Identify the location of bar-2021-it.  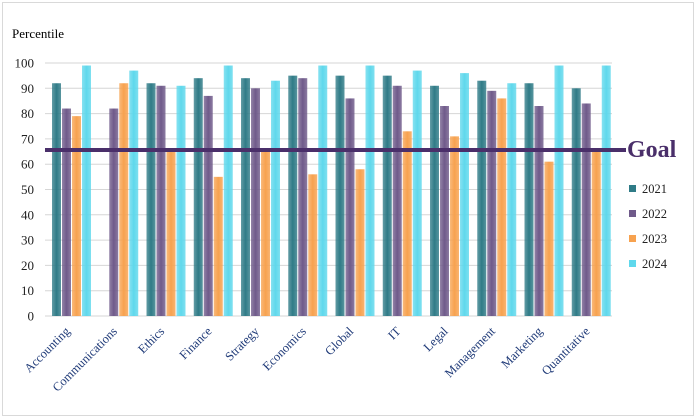
(387, 196).